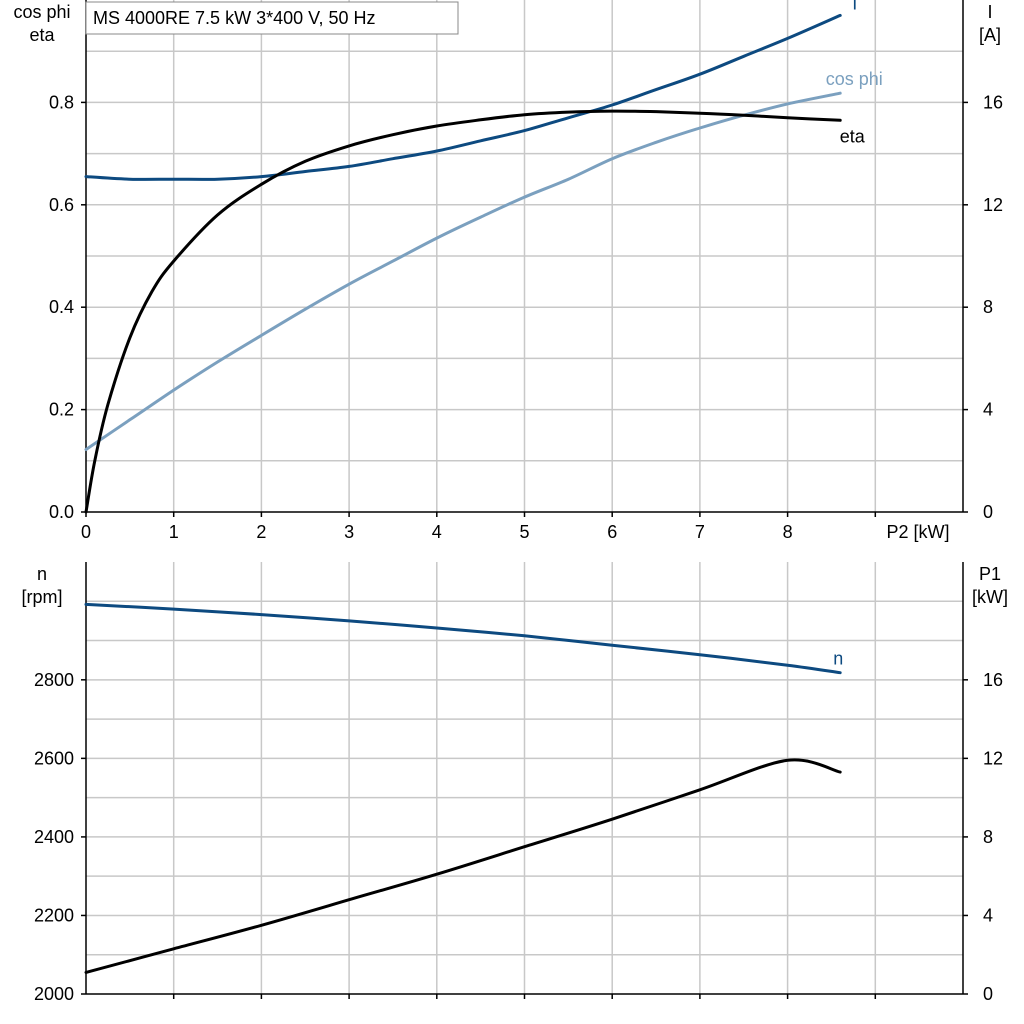 The width and height of the screenshot is (1024, 1024). What do you see at coordinates (990, 597) in the screenshot?
I see `right-axis-unit: [kW]` at bounding box center [990, 597].